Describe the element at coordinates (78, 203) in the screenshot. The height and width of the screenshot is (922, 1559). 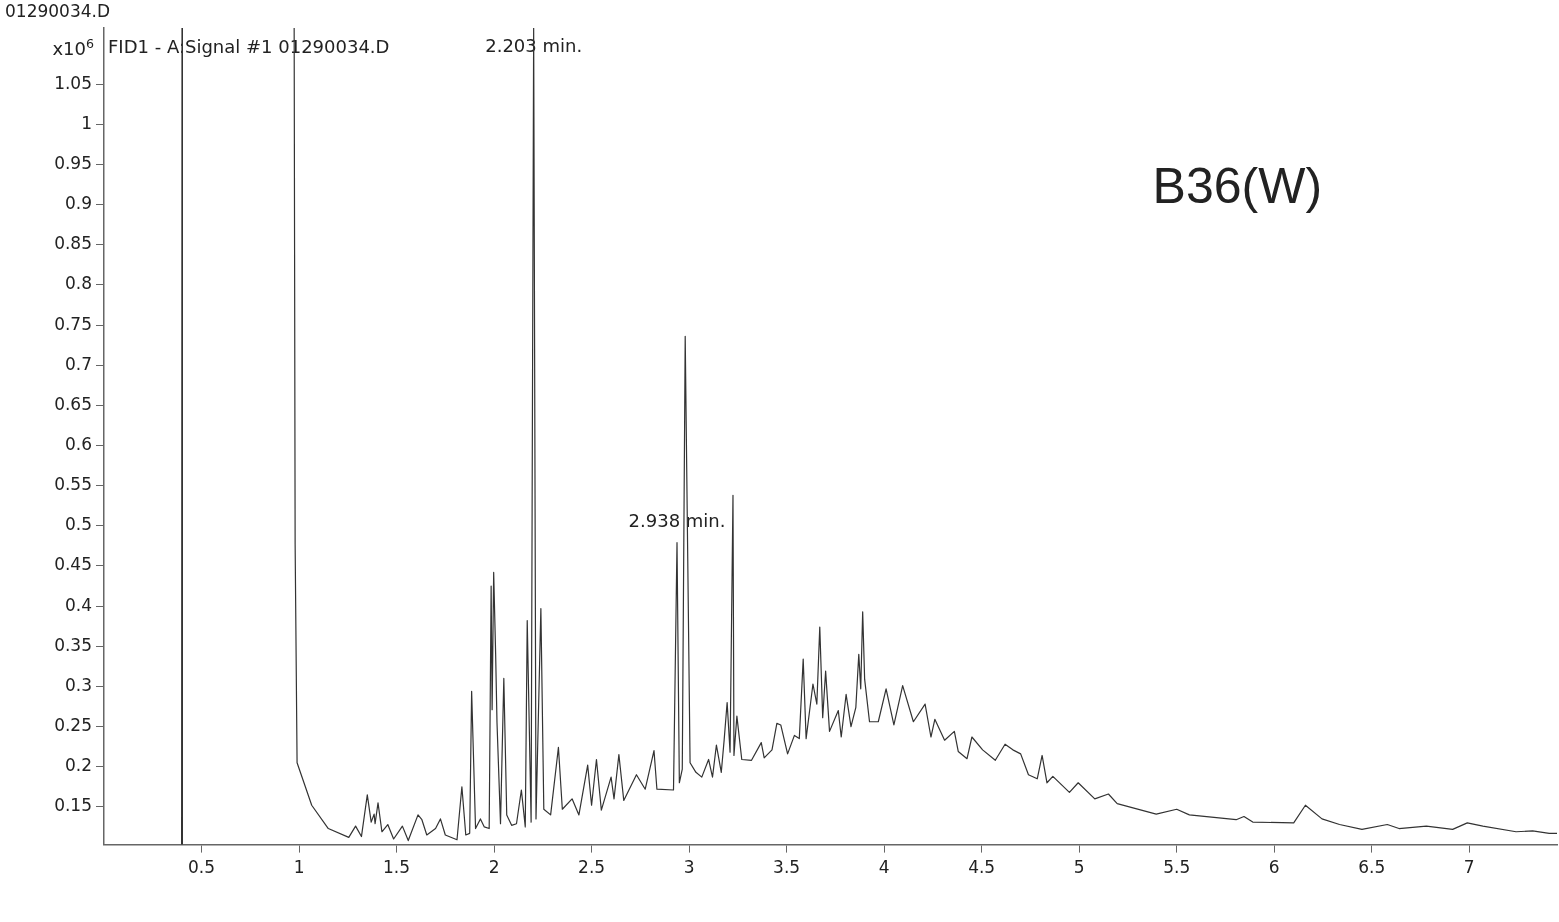
I see `y-tick-label: 0.9` at that location.